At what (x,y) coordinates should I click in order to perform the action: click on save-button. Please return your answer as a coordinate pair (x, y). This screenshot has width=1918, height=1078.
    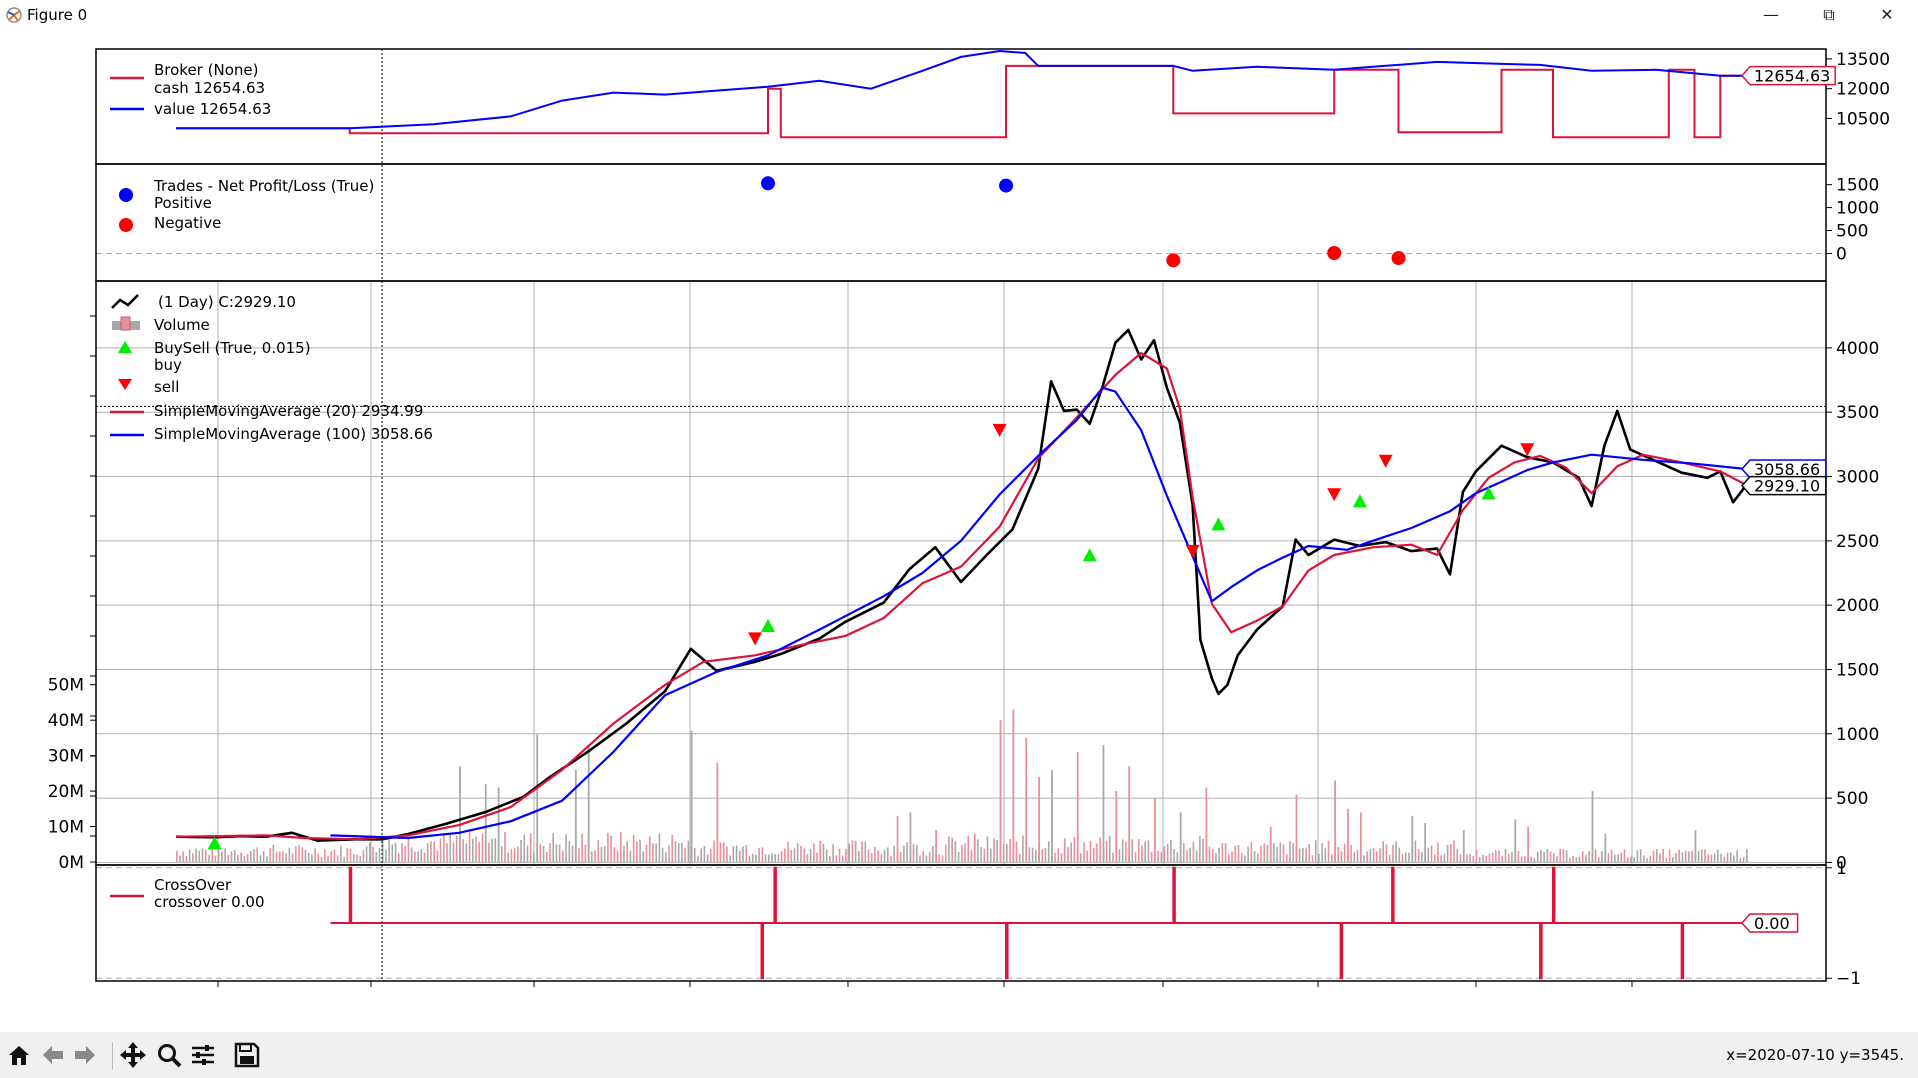
    Looking at the image, I should click on (247, 1055).